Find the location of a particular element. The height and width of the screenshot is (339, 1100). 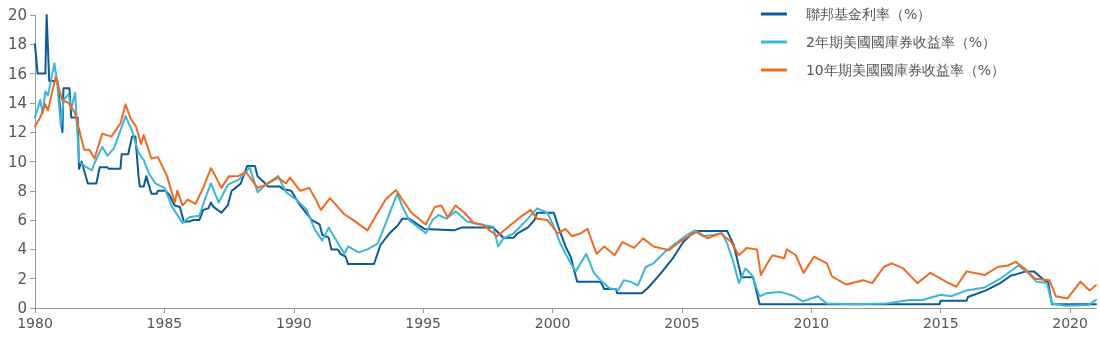

y-tick-label: 10 is located at coordinates (17, 161).